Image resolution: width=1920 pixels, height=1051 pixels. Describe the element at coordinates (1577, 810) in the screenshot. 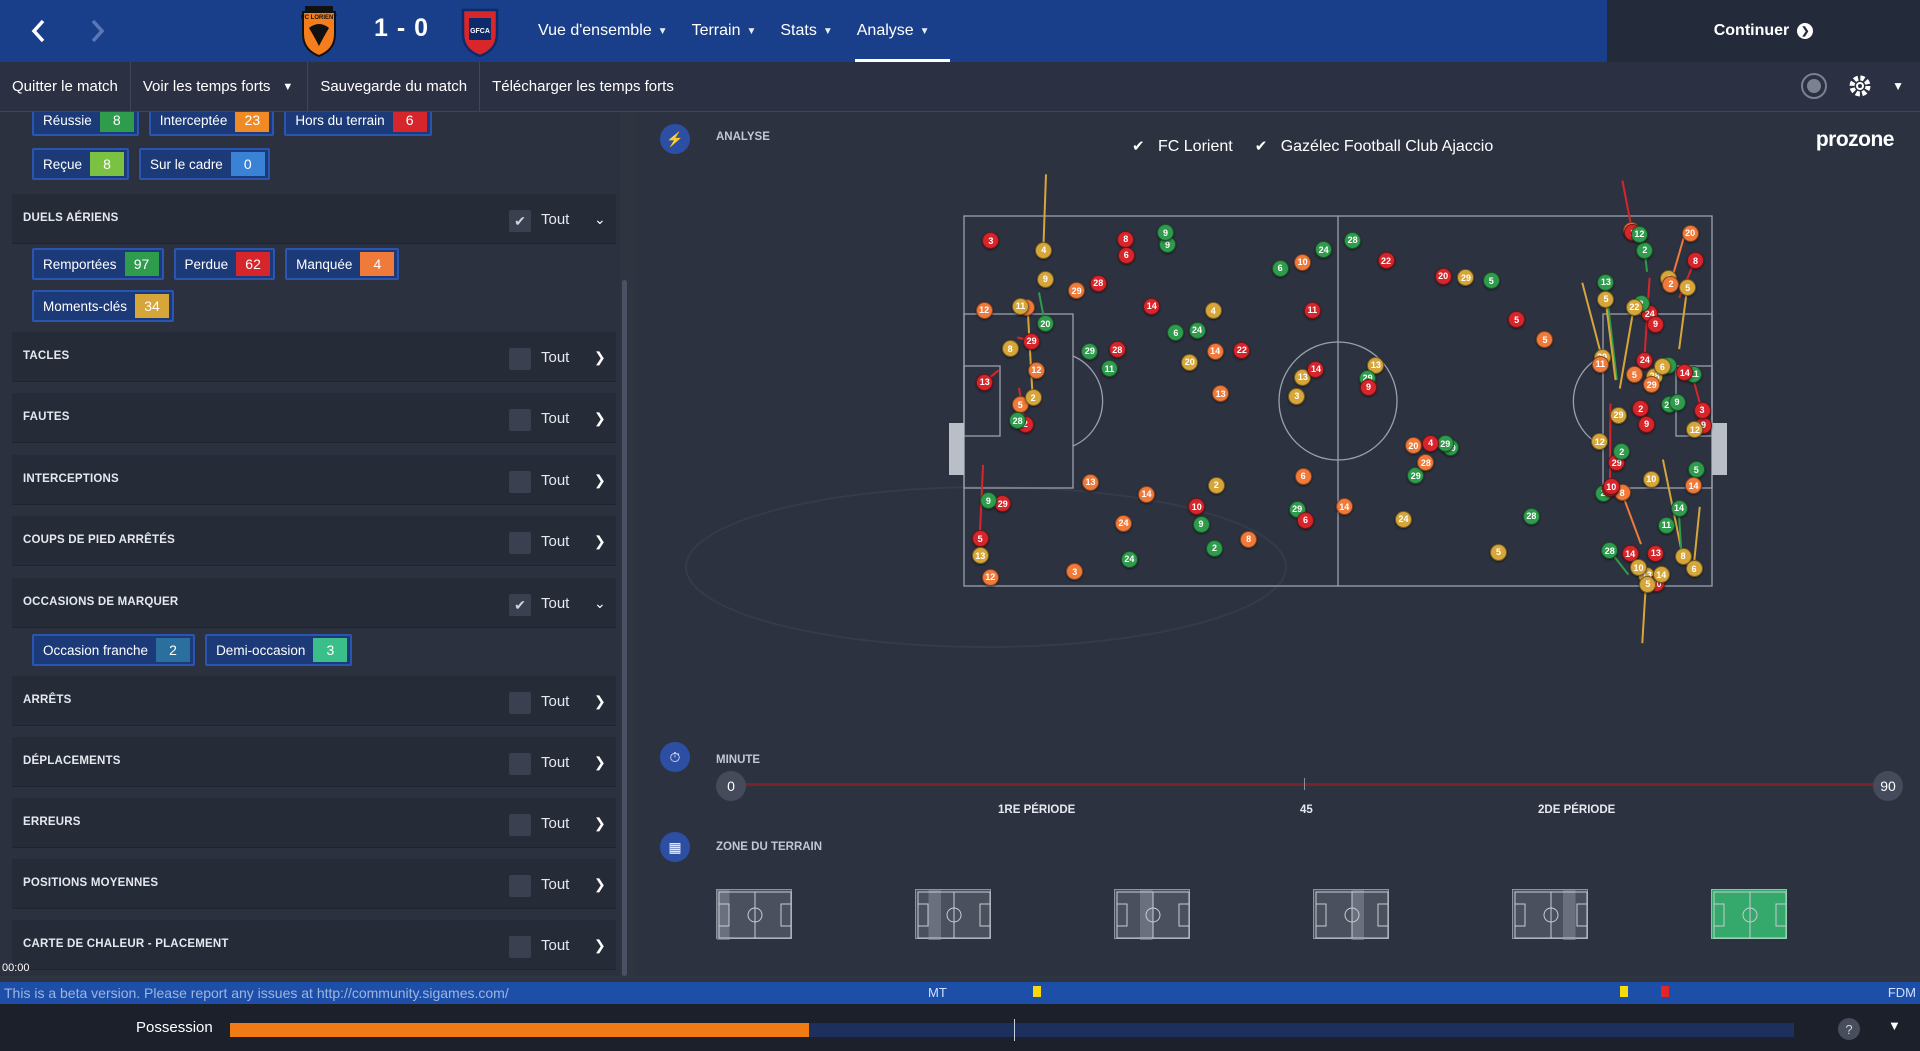

I see `second-half-label: 2DE PÉRIODE` at that location.